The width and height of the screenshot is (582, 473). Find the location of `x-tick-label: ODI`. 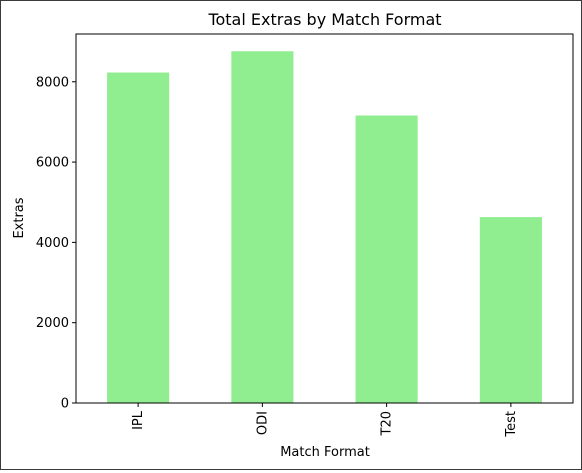

x-tick-label: ODI is located at coordinates (262, 423).